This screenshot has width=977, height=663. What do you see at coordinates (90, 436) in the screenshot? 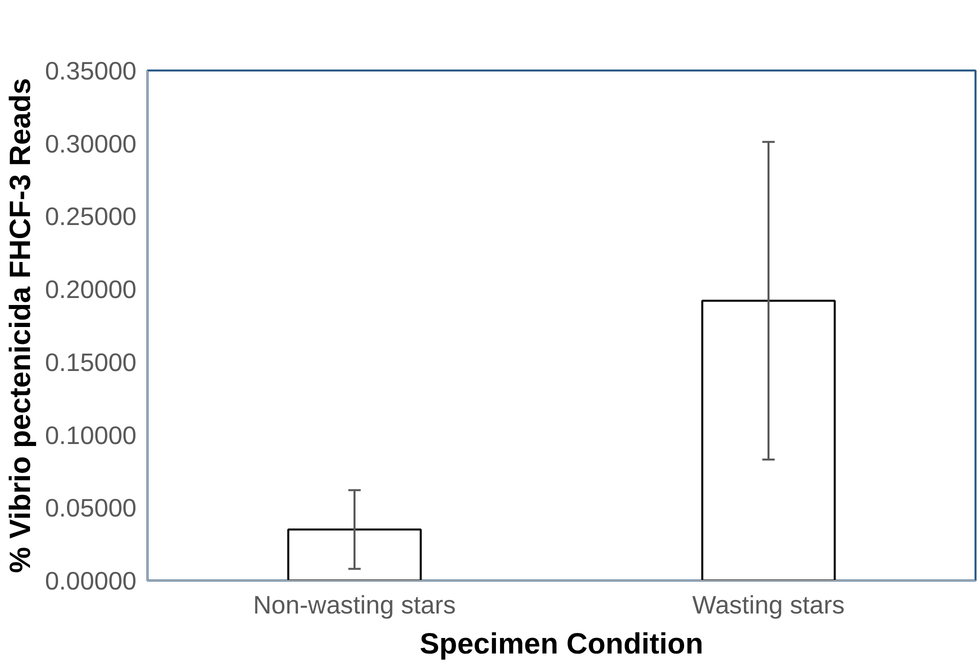
I see `y-tick-label: 0.10000` at bounding box center [90, 436].